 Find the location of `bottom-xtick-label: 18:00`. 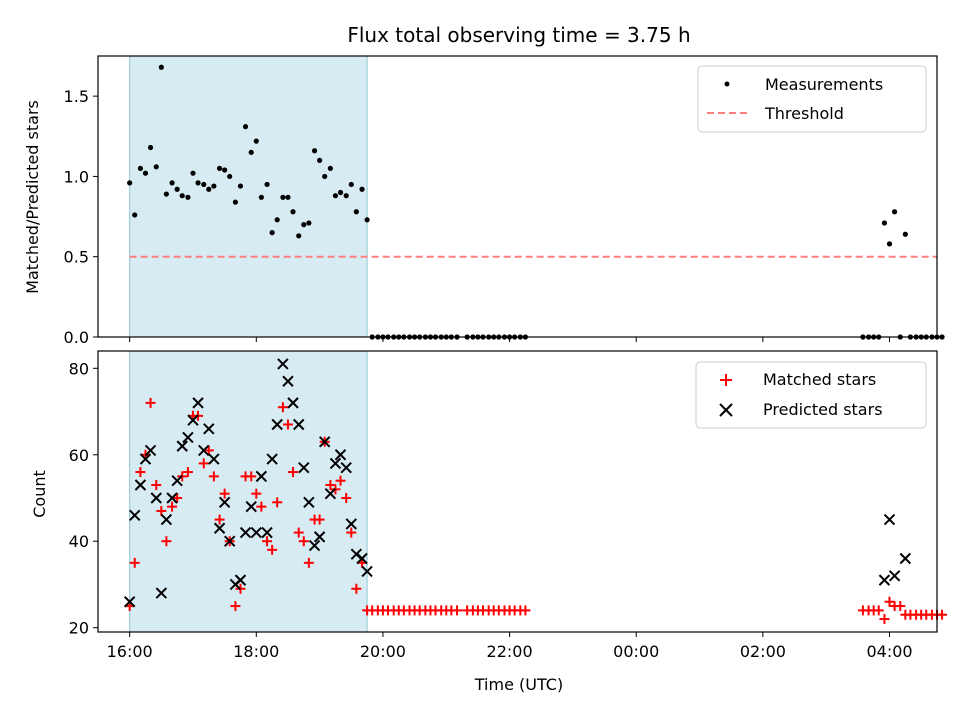

bottom-xtick-label: 18:00 is located at coordinates (256, 651).